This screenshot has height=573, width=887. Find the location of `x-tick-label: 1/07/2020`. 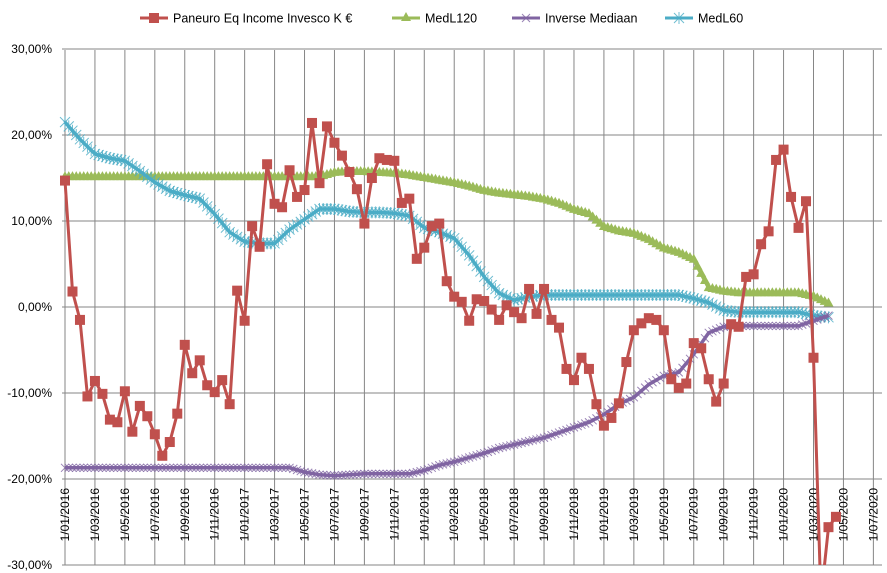

x-tick-label: 1/07/2020 is located at coordinates (873, 515).